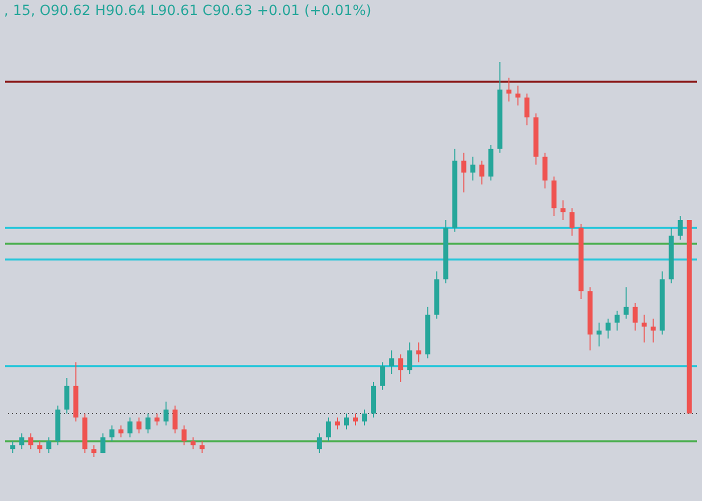 The height and width of the screenshot is (501, 702). I want to click on chart-title: , 15, O90.62 H90.64 L90.61 C90.63 +0.01 (+0.01%), so click(188, 11).